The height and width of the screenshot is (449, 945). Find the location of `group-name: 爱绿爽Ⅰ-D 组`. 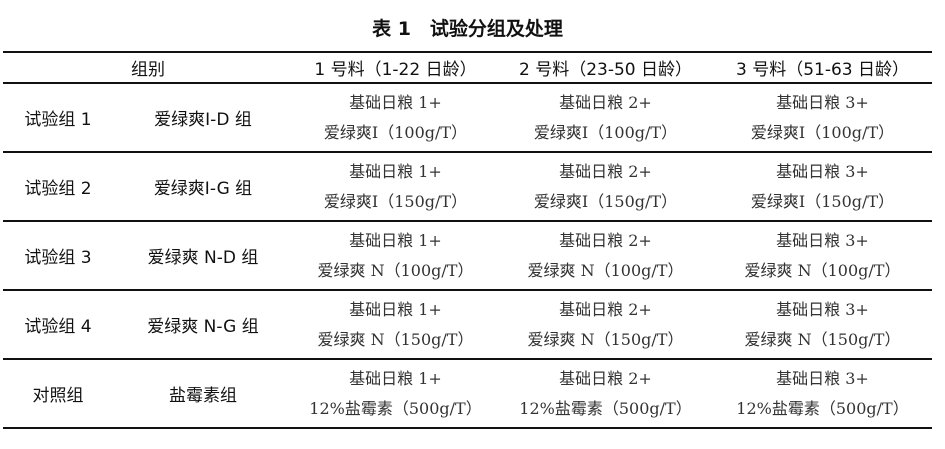

group-name: 爱绿爽Ⅰ-D 组 is located at coordinates (203, 120).